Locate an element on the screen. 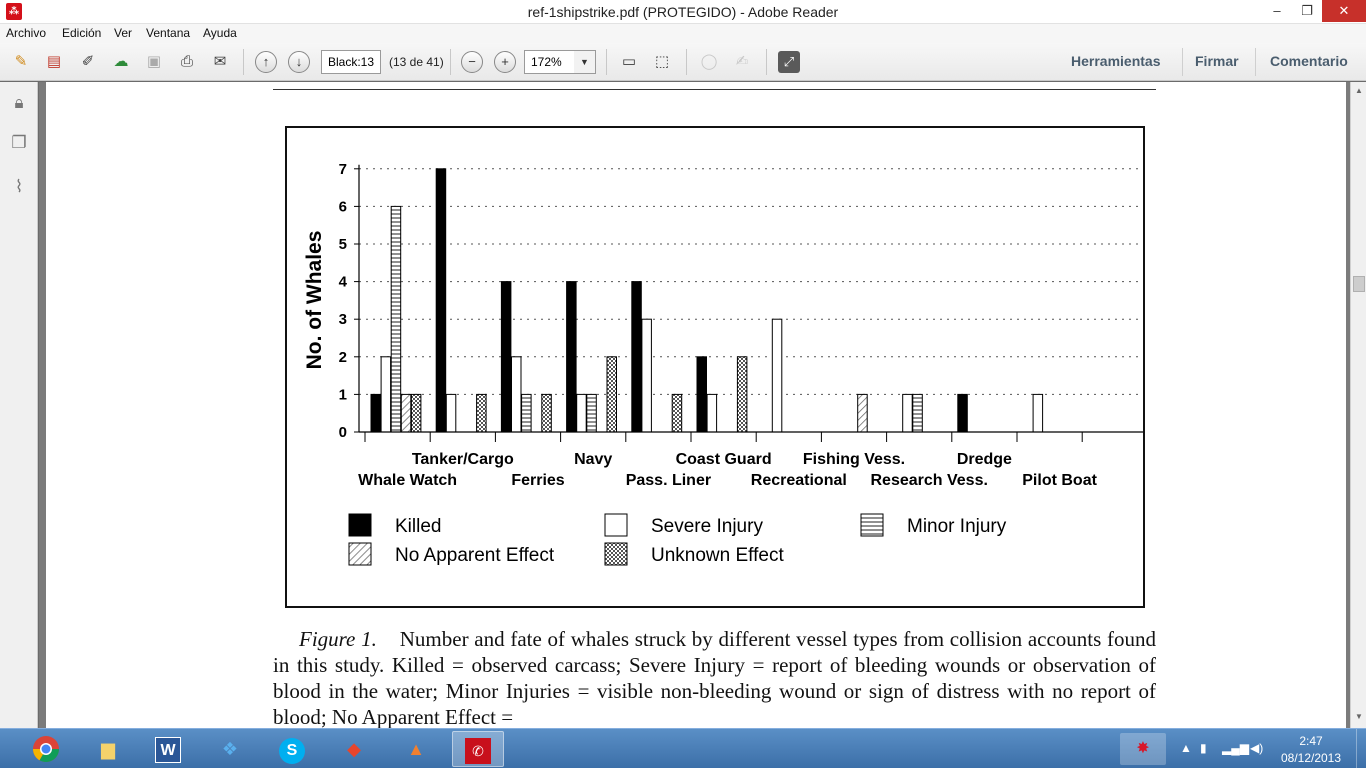  x-category-label: Ferries is located at coordinates (537, 480).